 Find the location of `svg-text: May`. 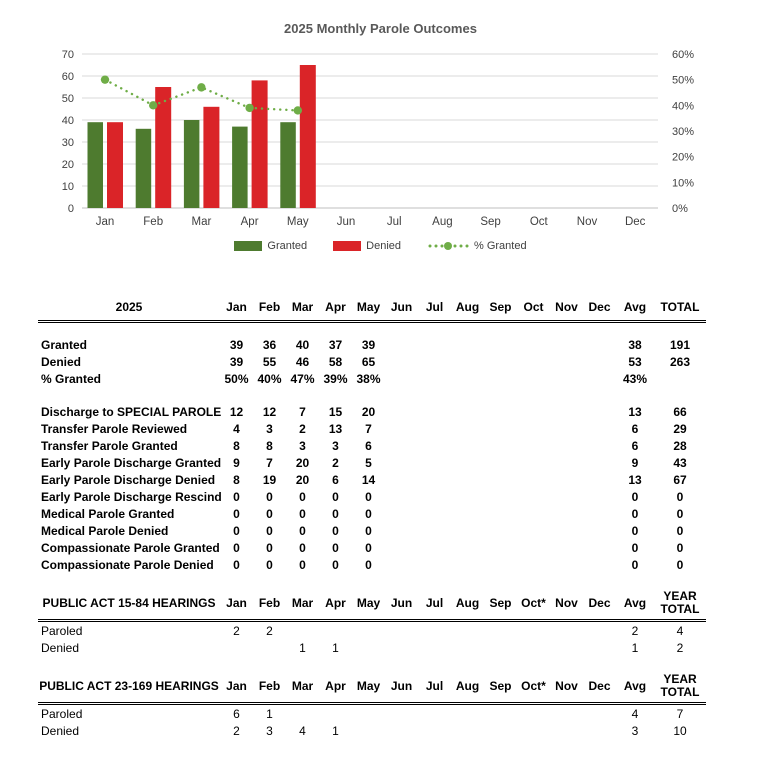

svg-text: May is located at coordinates (298, 222).